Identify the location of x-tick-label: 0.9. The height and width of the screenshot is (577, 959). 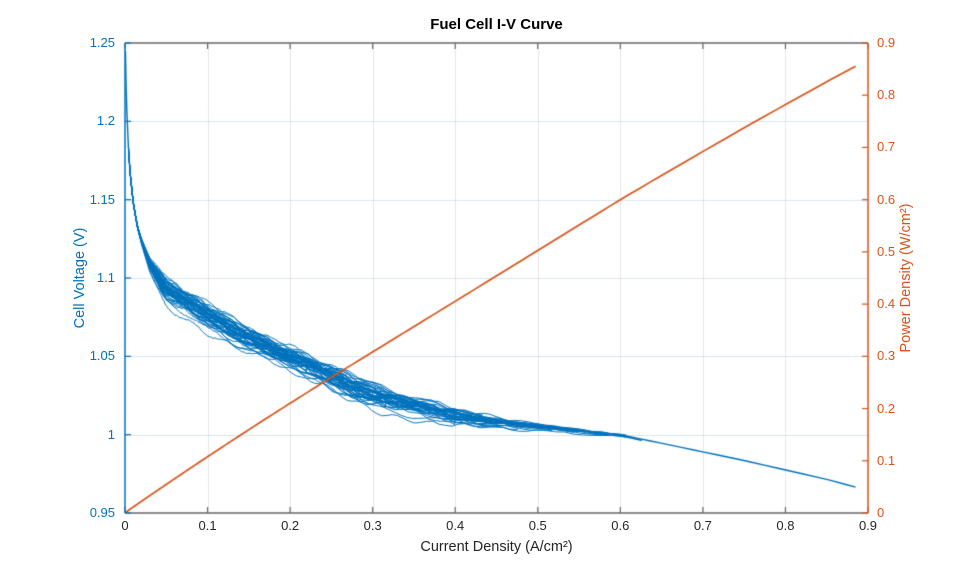
(868, 525).